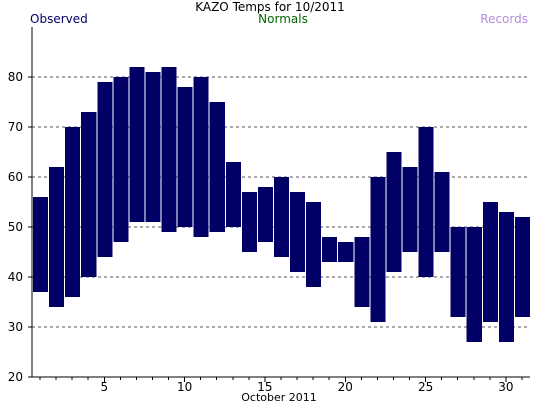 This screenshot has width=540, height=406. I want to click on y-tick-label-20: 20, so click(15, 377).